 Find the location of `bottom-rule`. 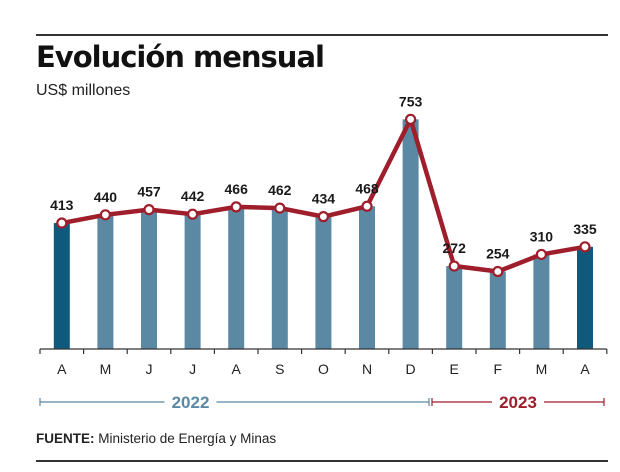

bottom-rule is located at coordinates (322, 461).